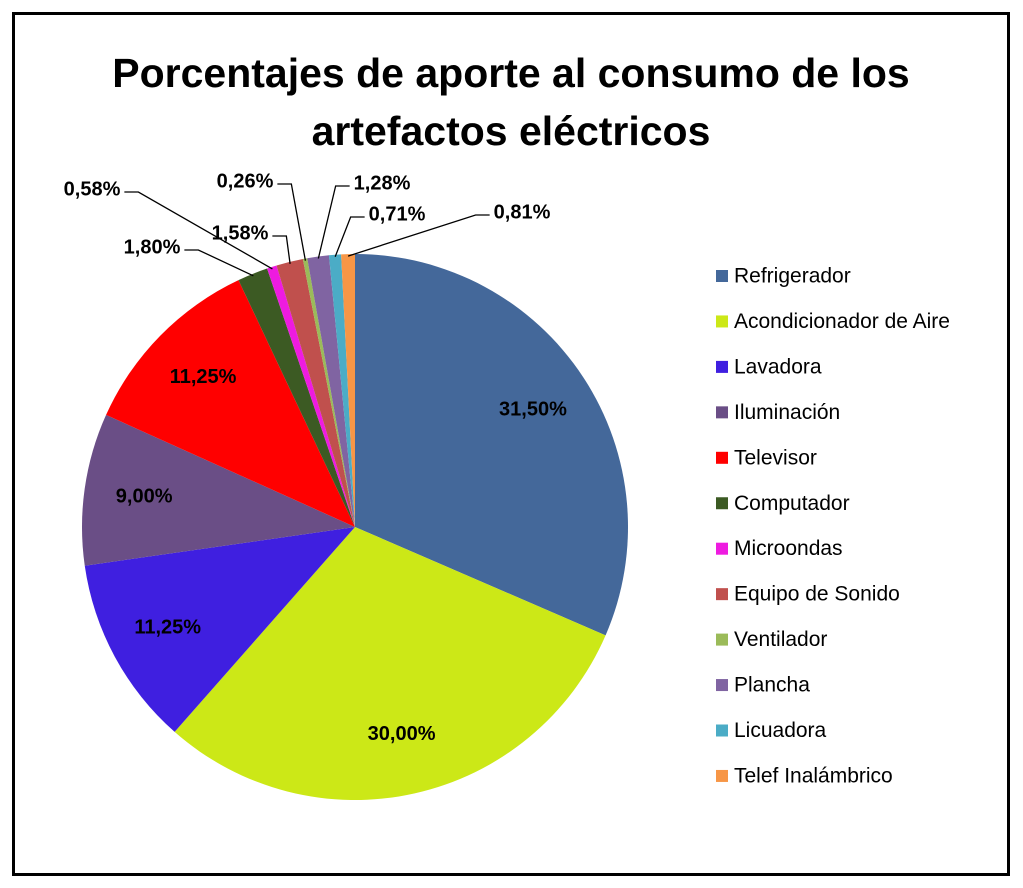  I want to click on data-label: 1,58%, so click(240, 233).